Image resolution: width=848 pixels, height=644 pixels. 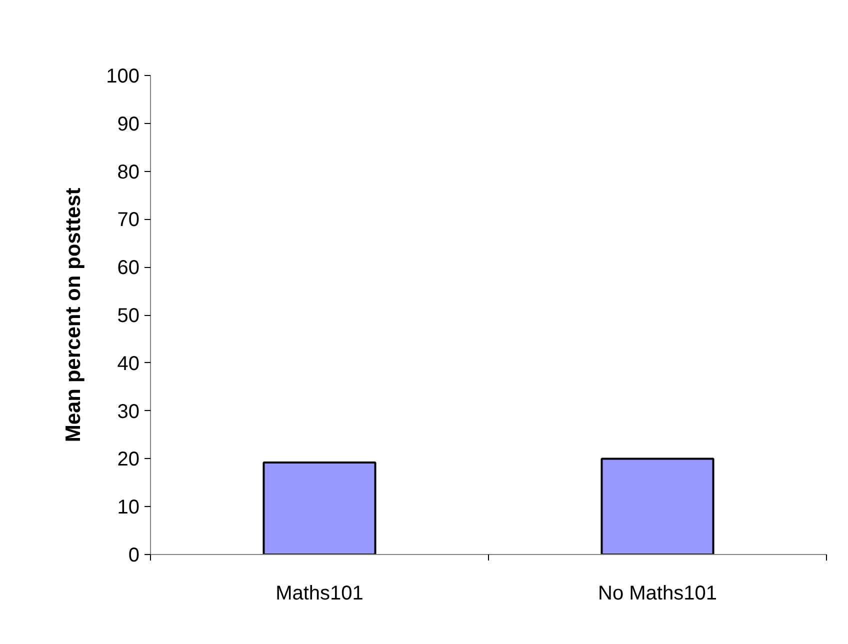 I want to click on y-tick-label: 30, so click(x=128, y=411).